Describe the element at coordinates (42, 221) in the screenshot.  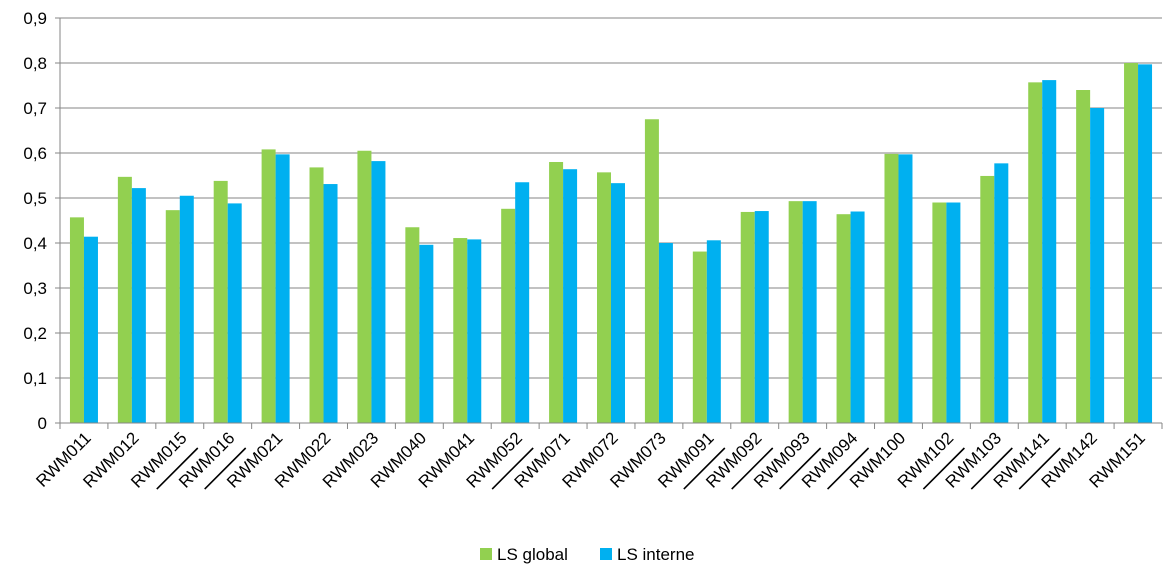
I see `y-axis: 0 0,1 0,2 0,3 0,4 0,5 0,6 0,7 0,8 0,9` at that location.